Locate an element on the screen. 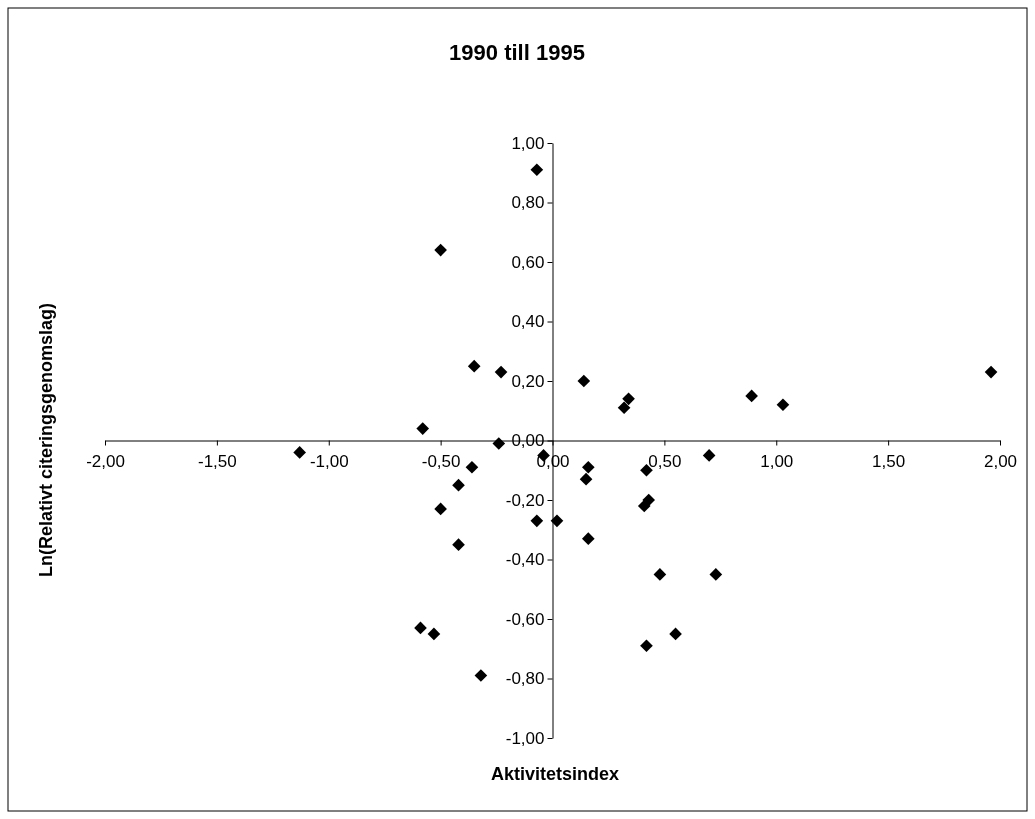 The height and width of the screenshot is (819, 1035). y-tick-label: -1,00 is located at coordinates (525, 738).